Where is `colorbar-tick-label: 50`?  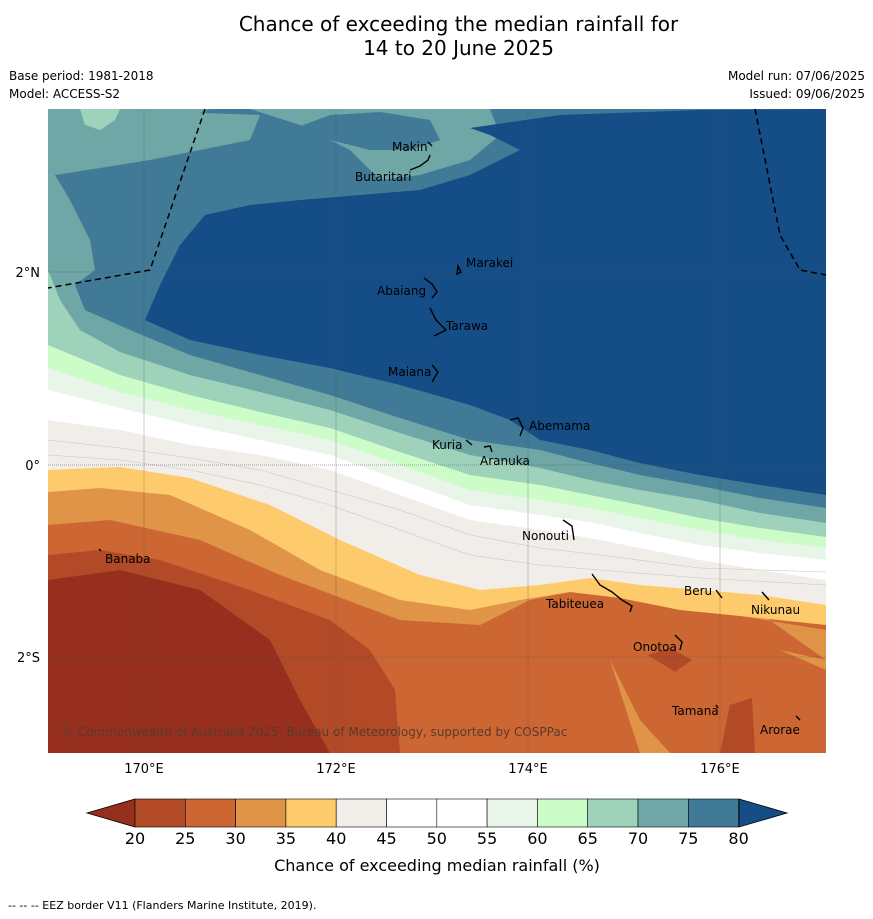
colorbar-tick-label: 50 is located at coordinates (437, 838).